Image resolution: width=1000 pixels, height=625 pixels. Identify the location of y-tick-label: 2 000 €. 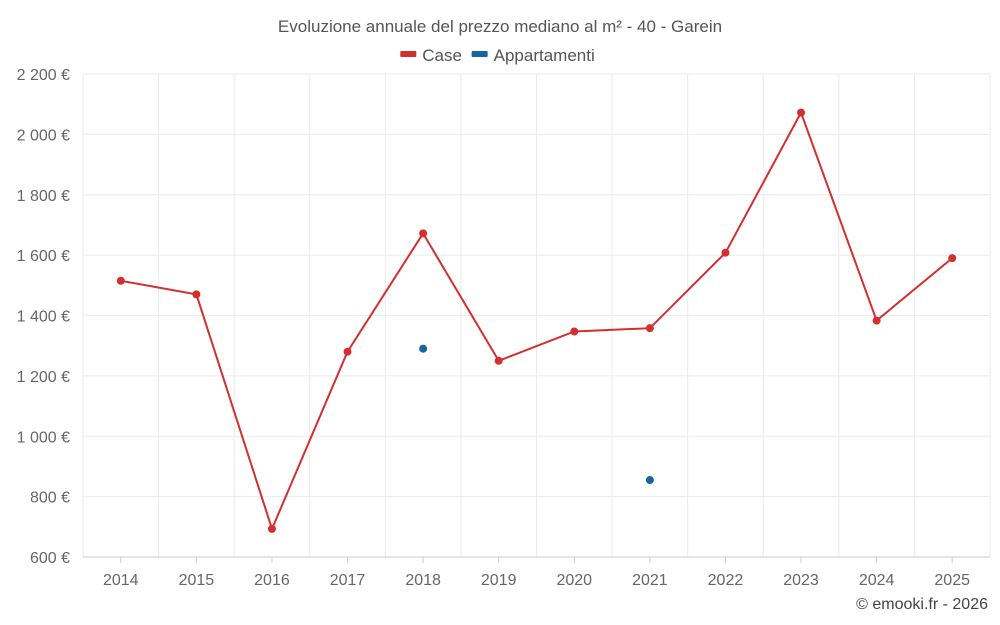
(43, 135).